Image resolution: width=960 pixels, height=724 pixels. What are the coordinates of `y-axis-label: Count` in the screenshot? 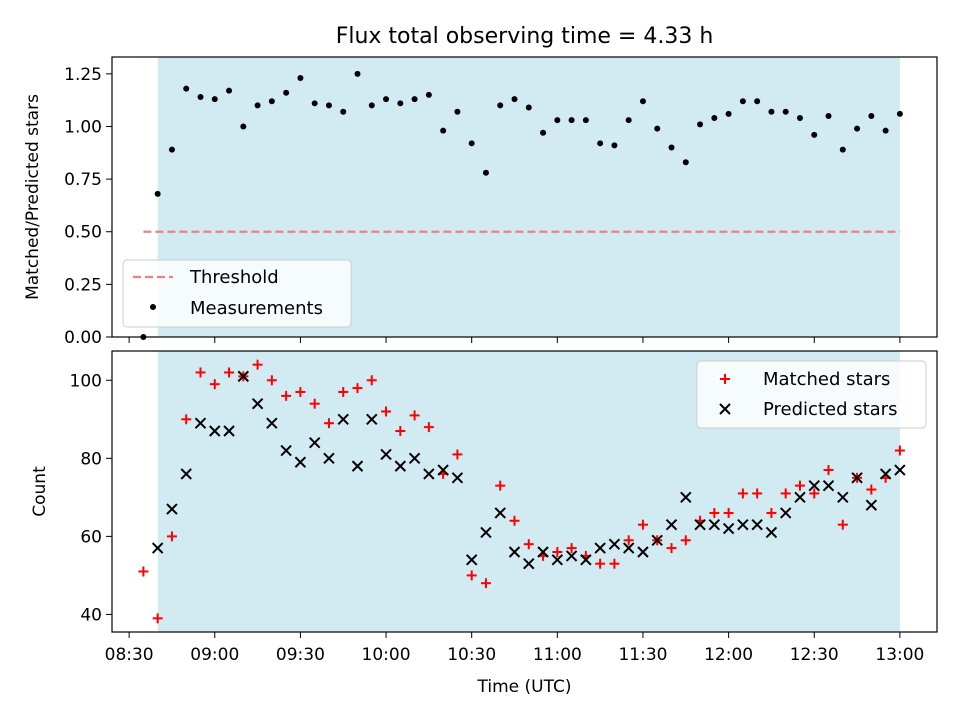 It's located at (40, 491).